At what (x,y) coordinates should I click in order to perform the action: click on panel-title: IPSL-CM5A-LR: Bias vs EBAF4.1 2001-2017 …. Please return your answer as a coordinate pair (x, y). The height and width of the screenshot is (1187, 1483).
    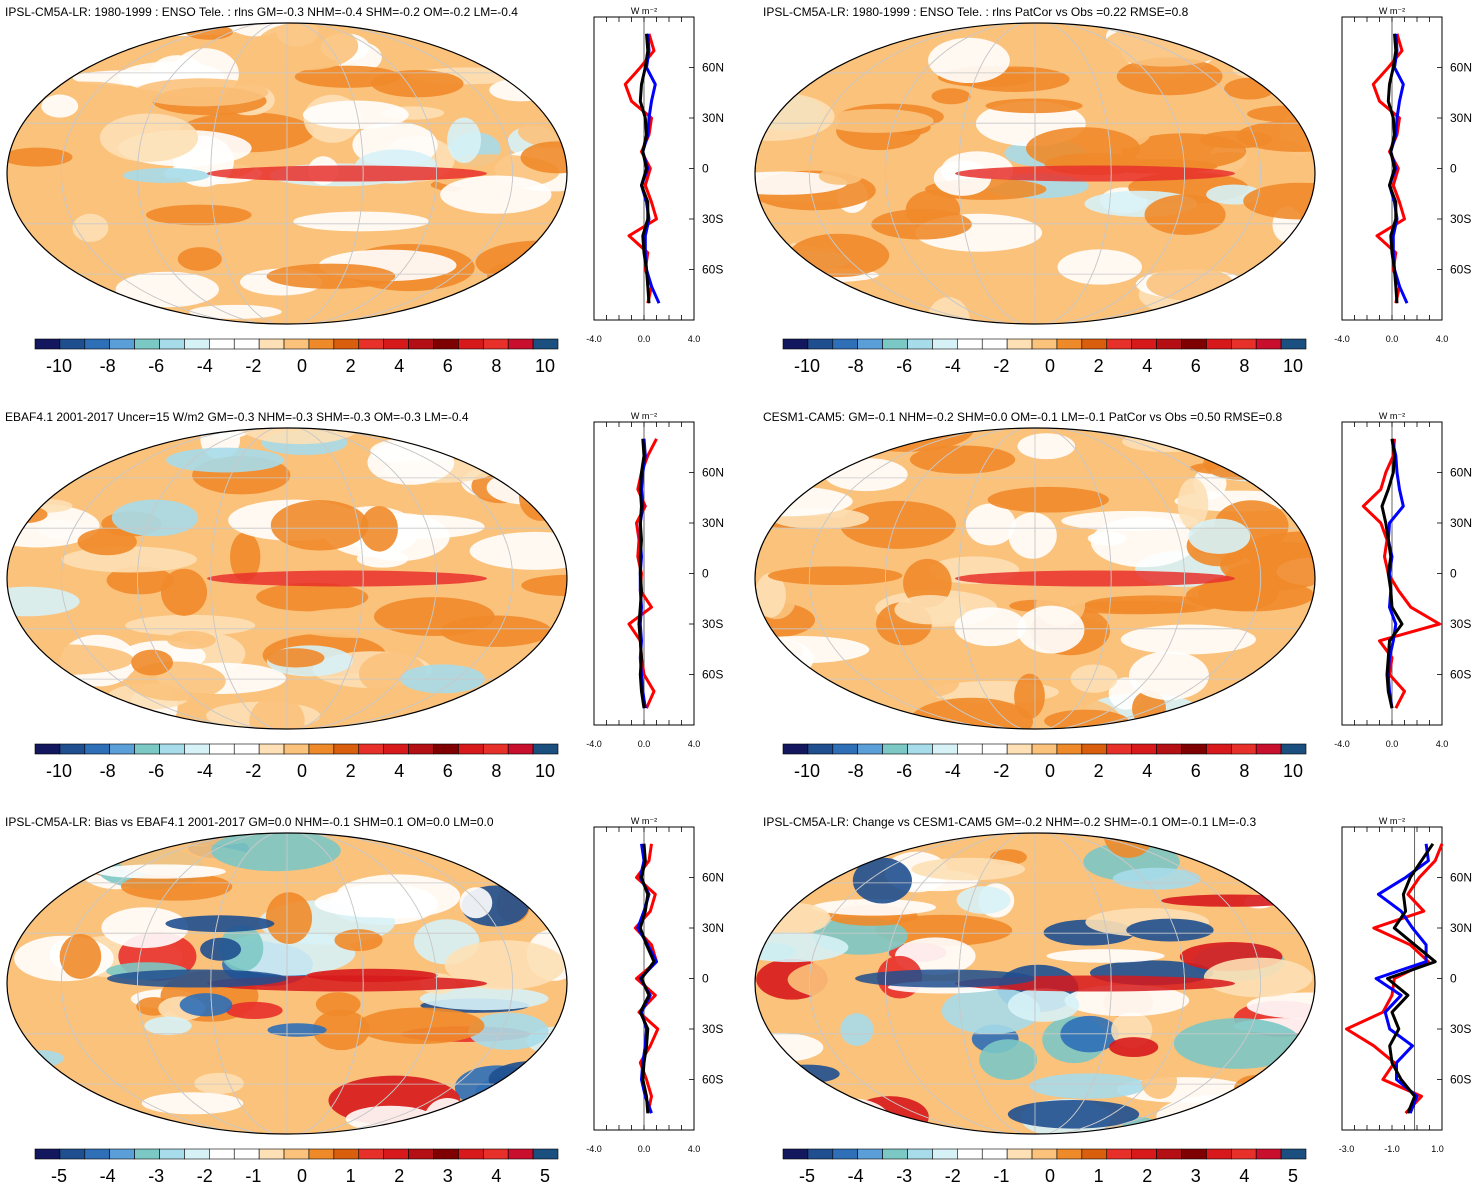
    Looking at the image, I should click on (249, 822).